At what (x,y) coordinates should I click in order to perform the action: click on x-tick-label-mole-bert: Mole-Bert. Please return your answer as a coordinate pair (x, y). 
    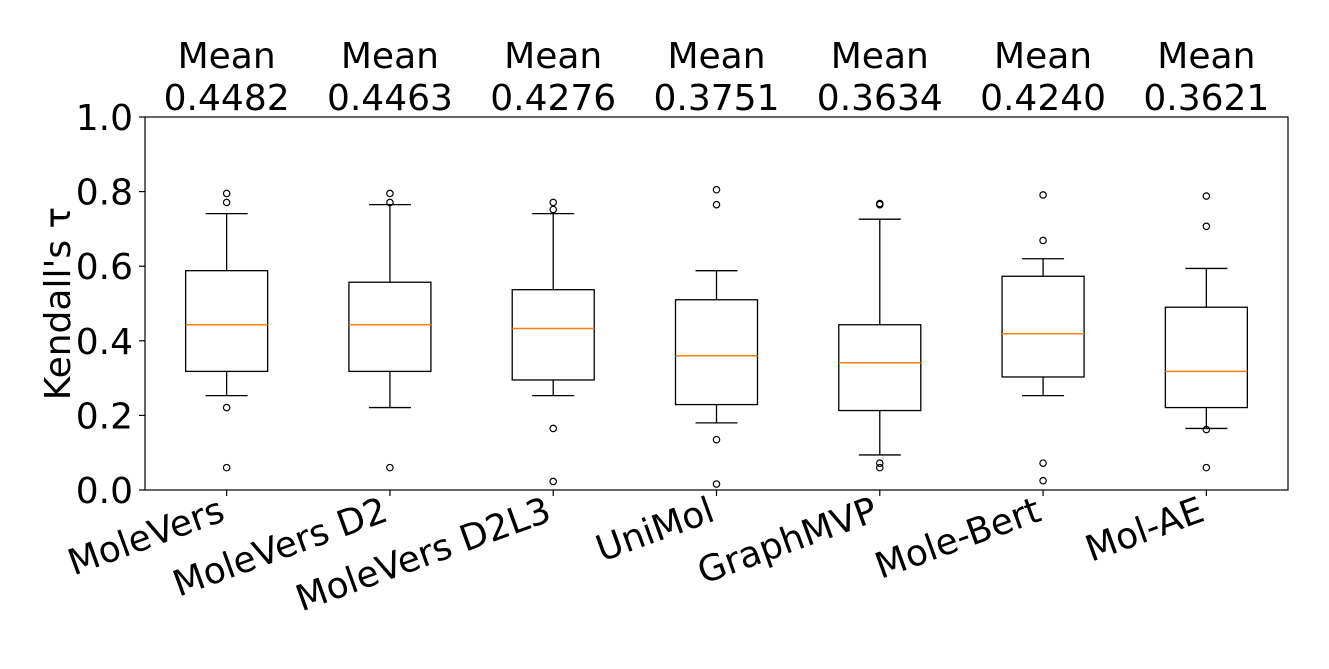
    Looking at the image, I should click on (958, 539).